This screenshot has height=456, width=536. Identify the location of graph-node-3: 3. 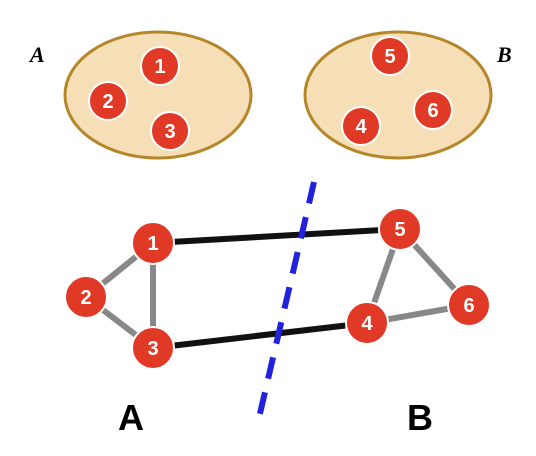
(153, 348).